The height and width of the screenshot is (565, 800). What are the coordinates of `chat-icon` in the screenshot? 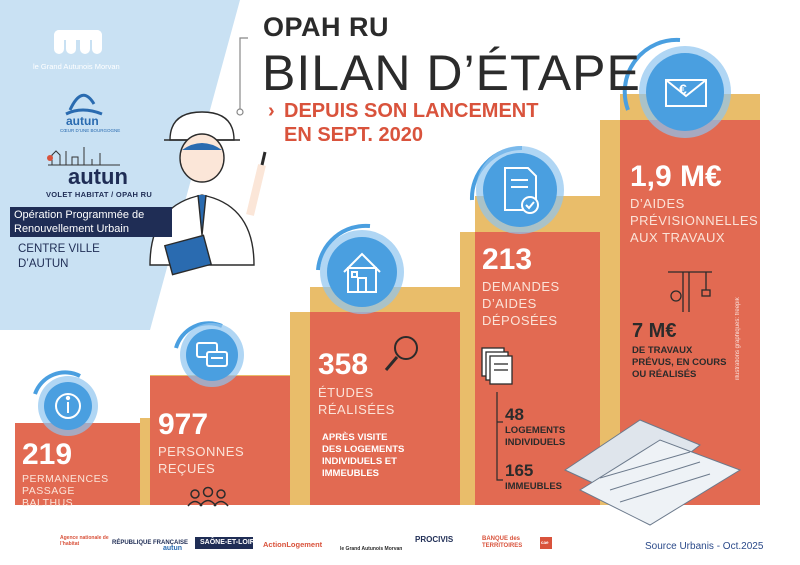 It's located at (212, 354).